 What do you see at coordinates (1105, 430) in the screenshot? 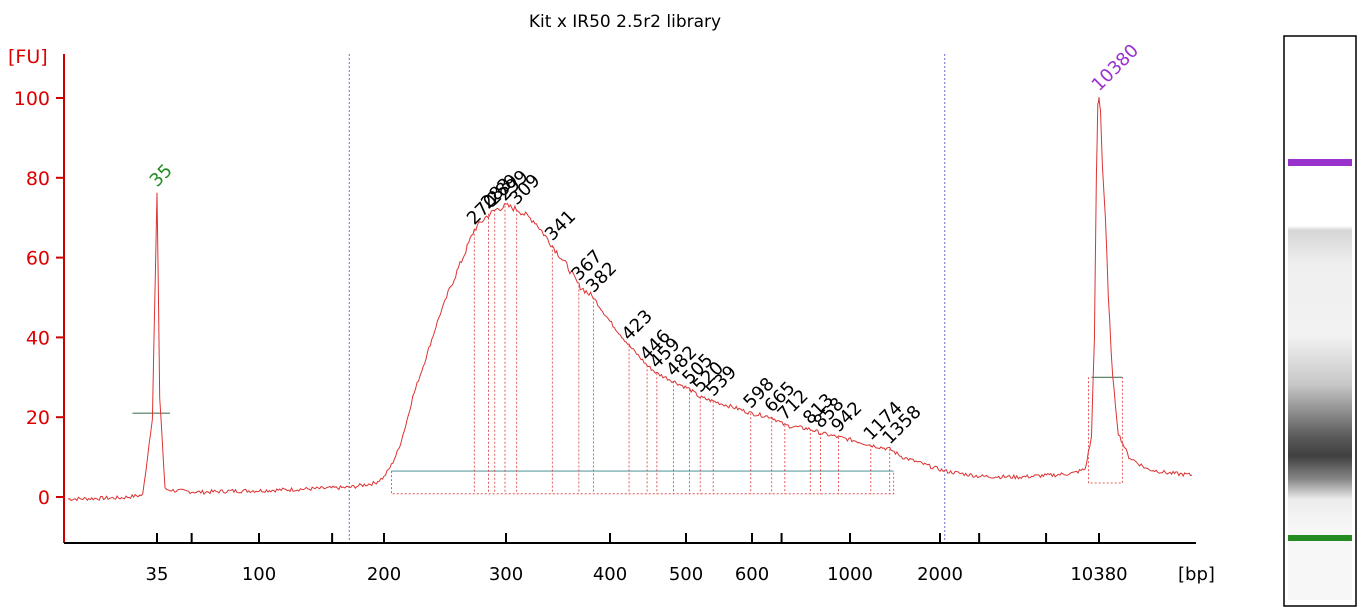
I see `marker-region-box` at bounding box center [1105, 430].